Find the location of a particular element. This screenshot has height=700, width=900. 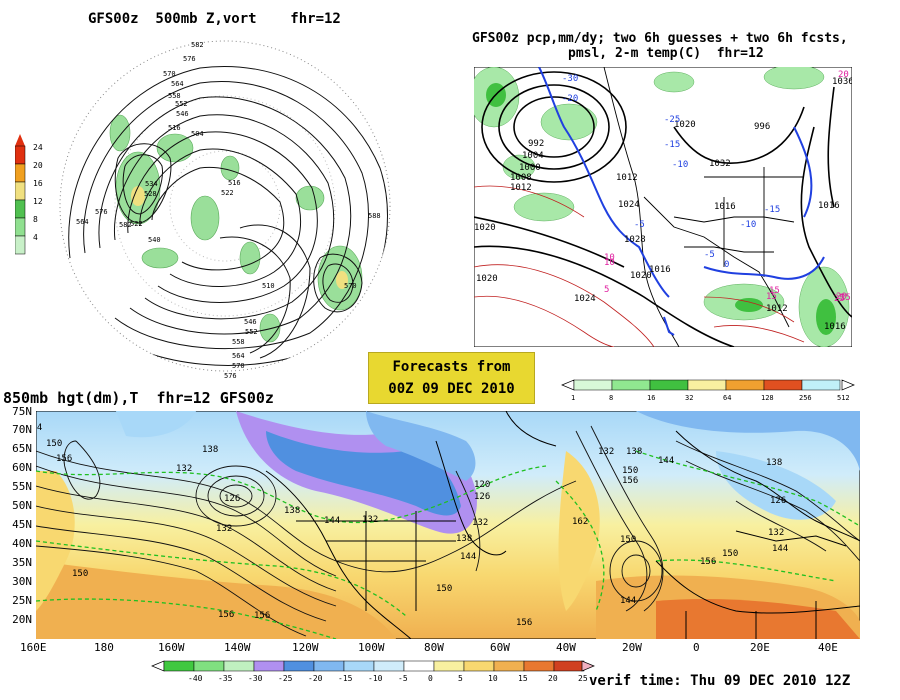

legend-label: -10 is located at coordinates (375, 678).